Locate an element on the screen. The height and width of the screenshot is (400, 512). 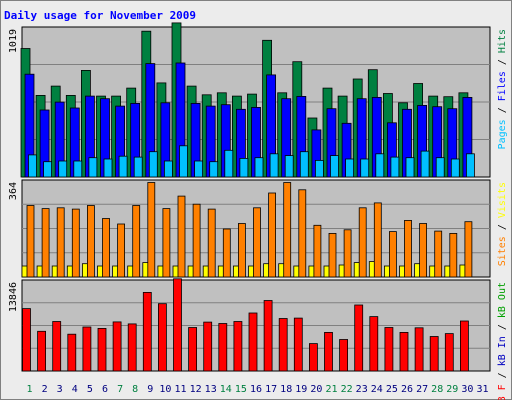
x-tick-label: 19 is located at coordinates (301, 389).